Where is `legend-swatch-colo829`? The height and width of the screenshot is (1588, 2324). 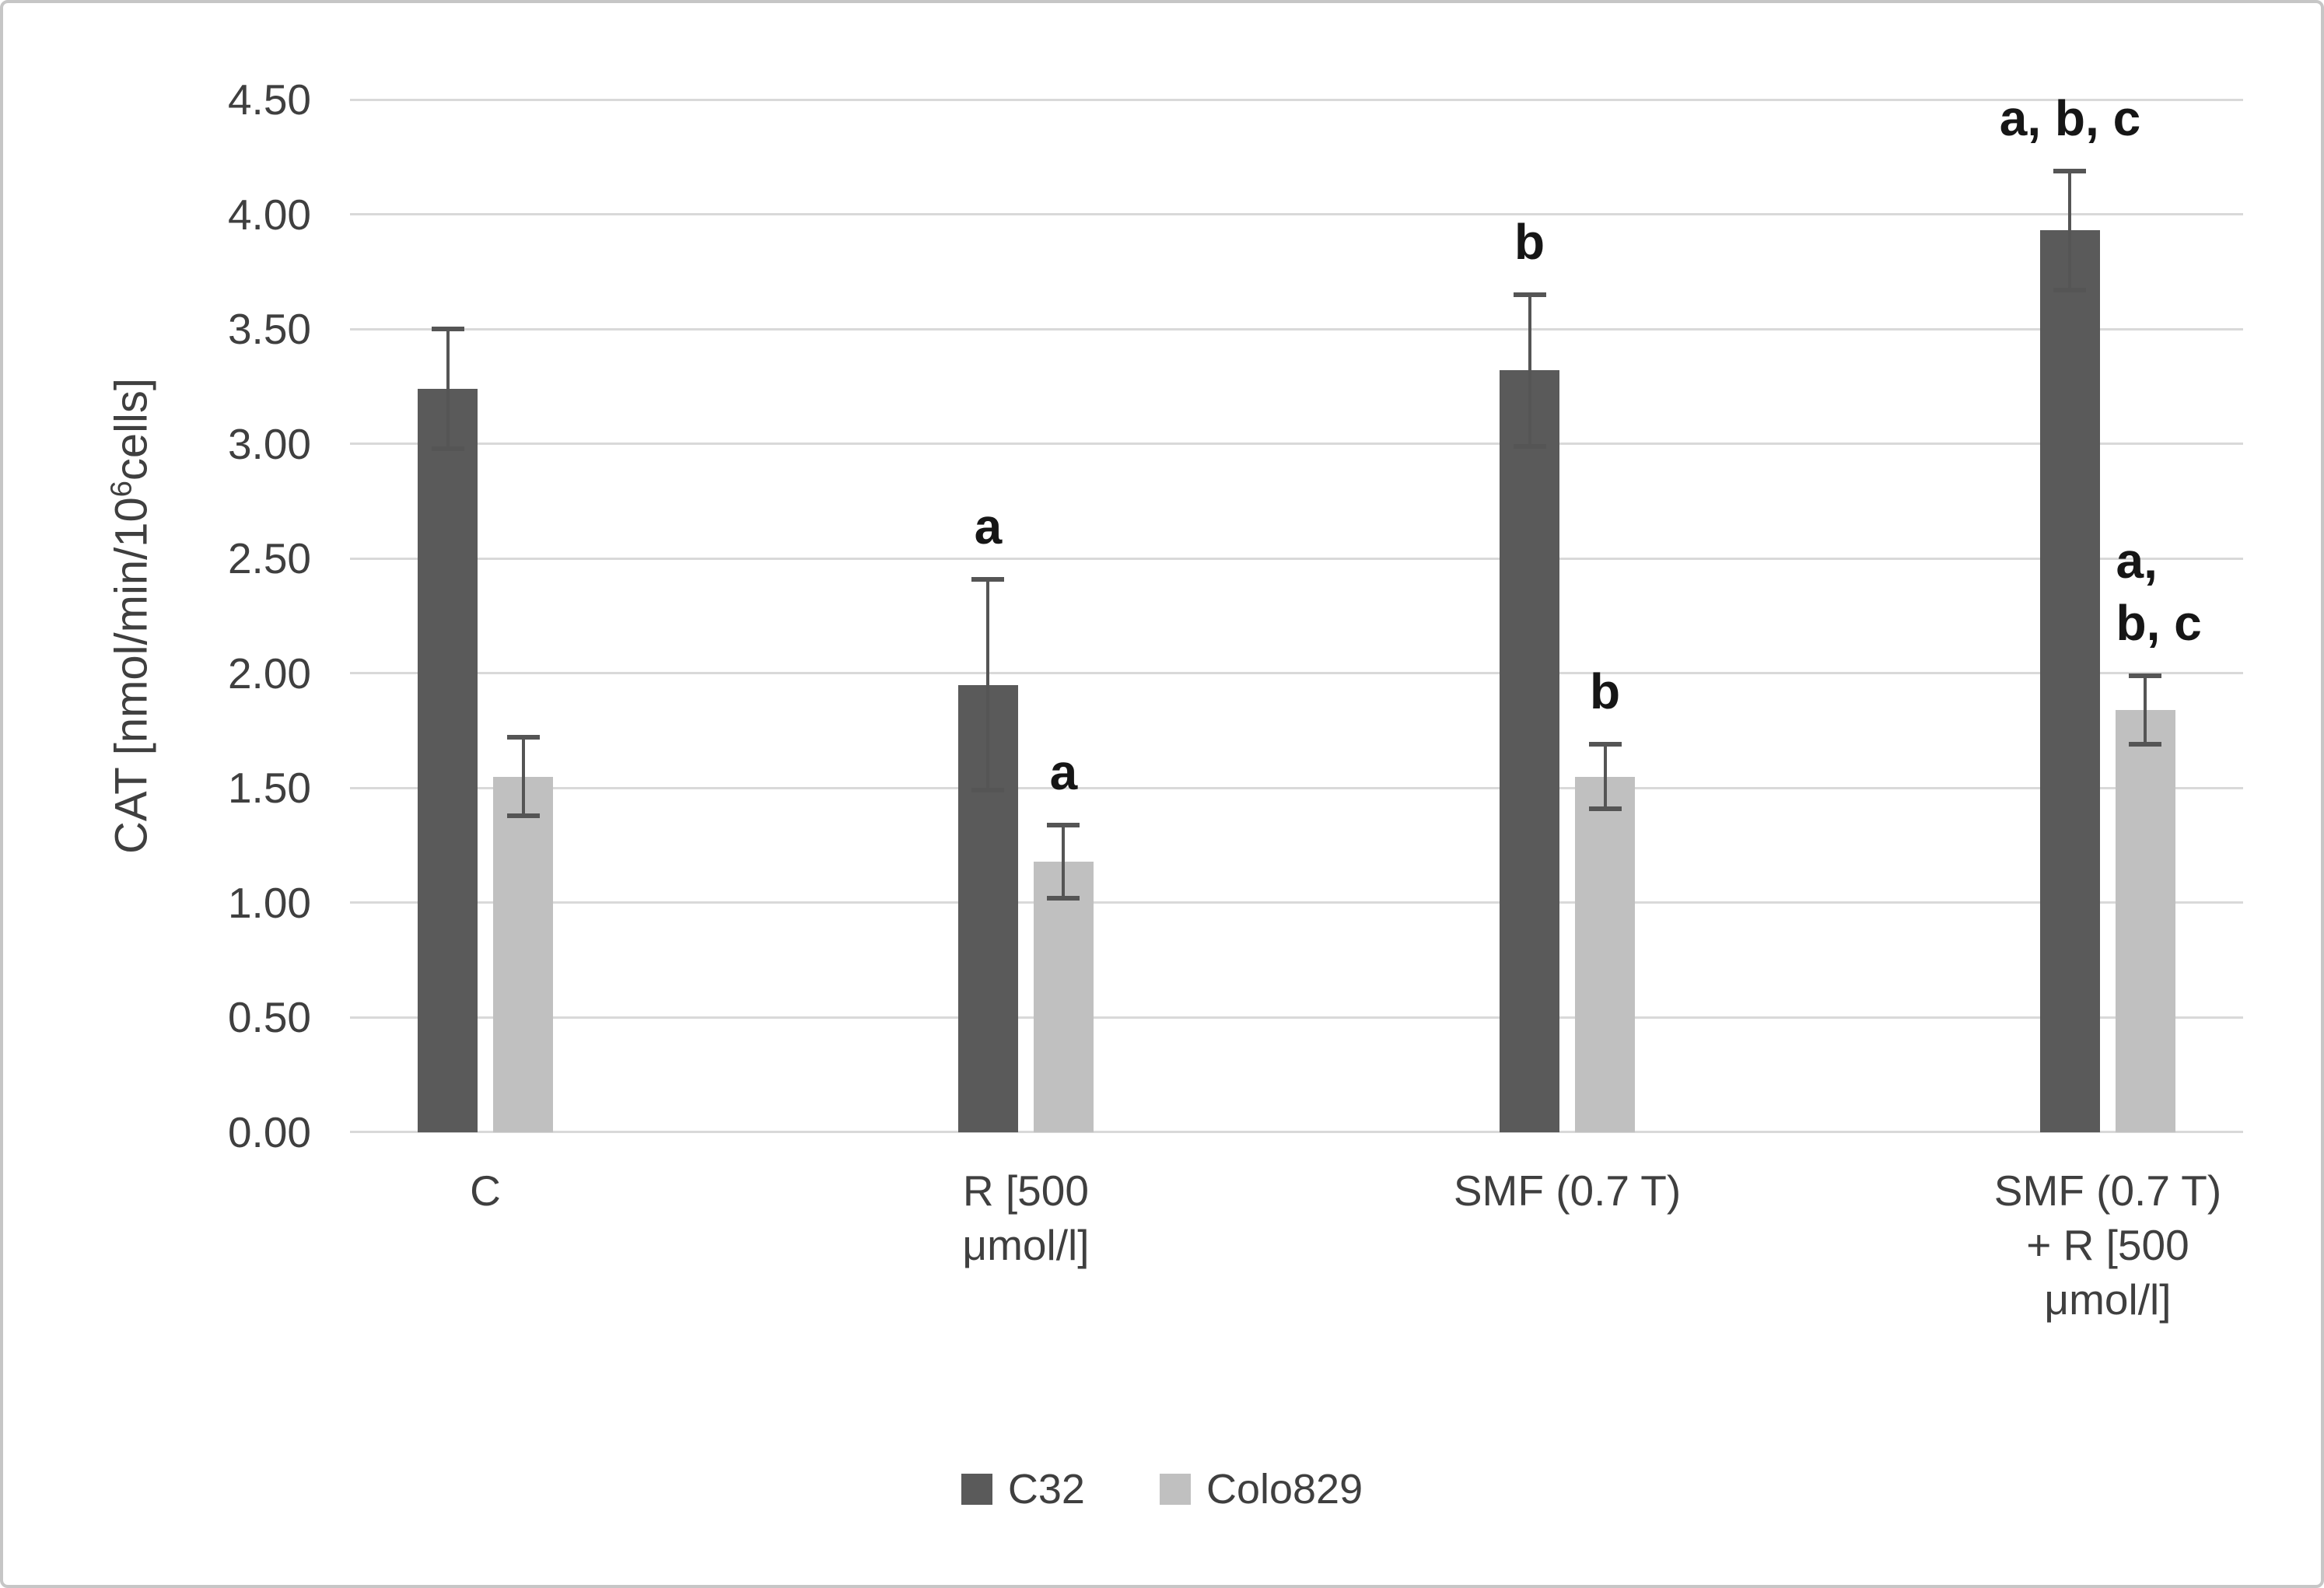
legend-swatch-colo829 is located at coordinates (1175, 1489).